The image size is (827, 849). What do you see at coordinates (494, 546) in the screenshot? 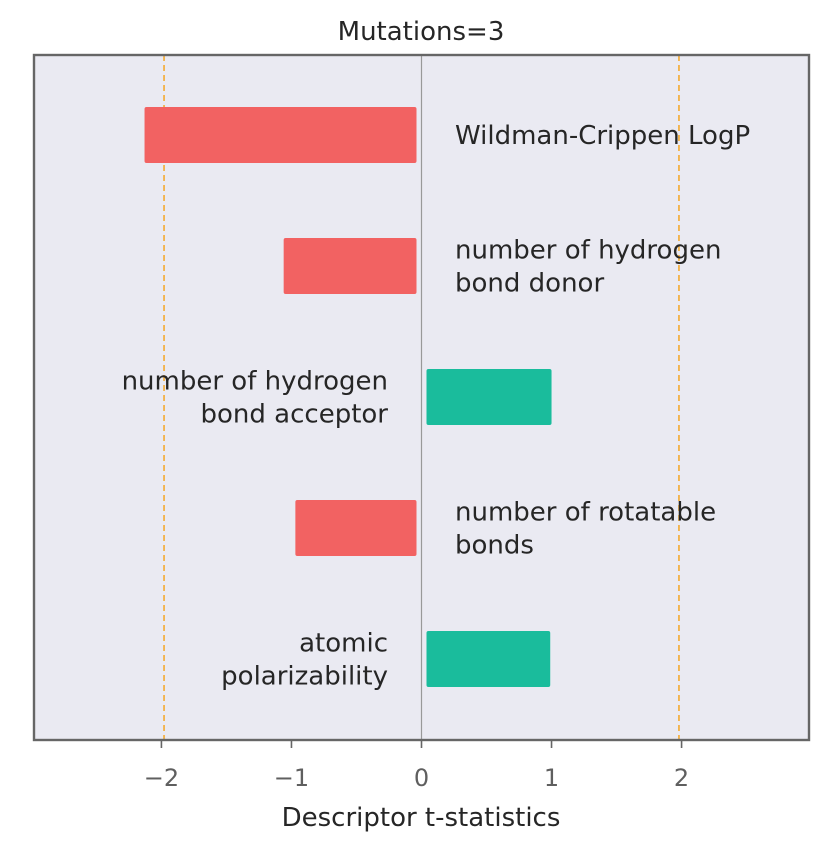
I see `bar-label-3-line-1: bonds` at bounding box center [494, 546].